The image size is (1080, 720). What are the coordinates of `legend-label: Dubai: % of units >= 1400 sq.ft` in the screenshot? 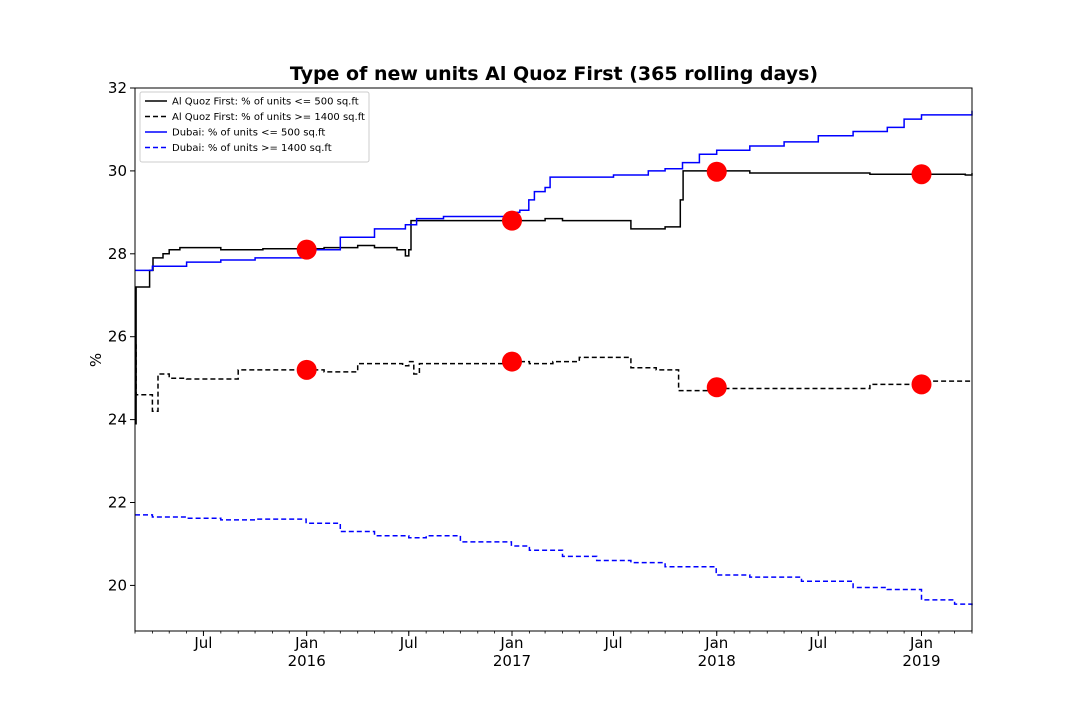 It's located at (252, 148).